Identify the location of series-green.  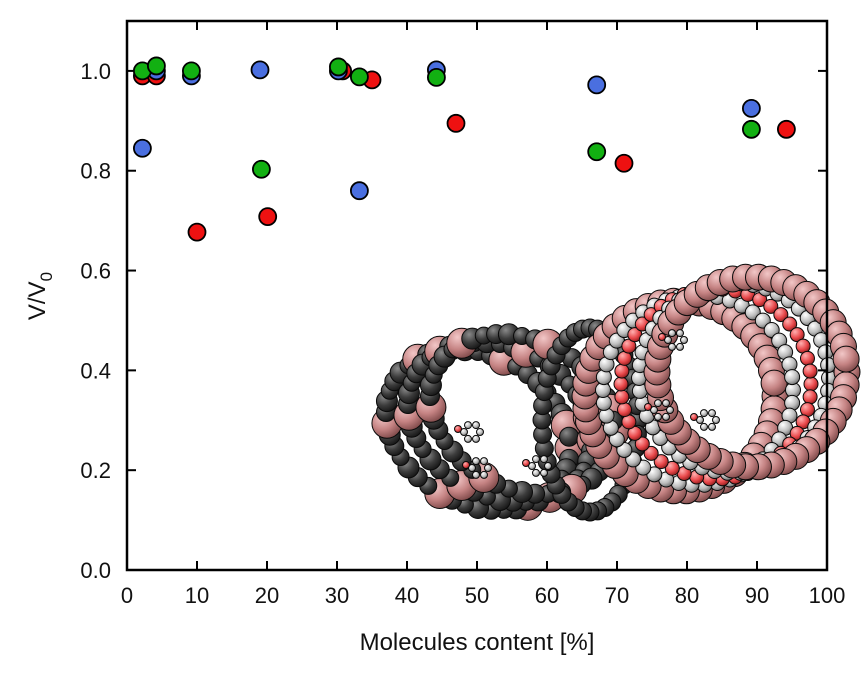
(446, 117).